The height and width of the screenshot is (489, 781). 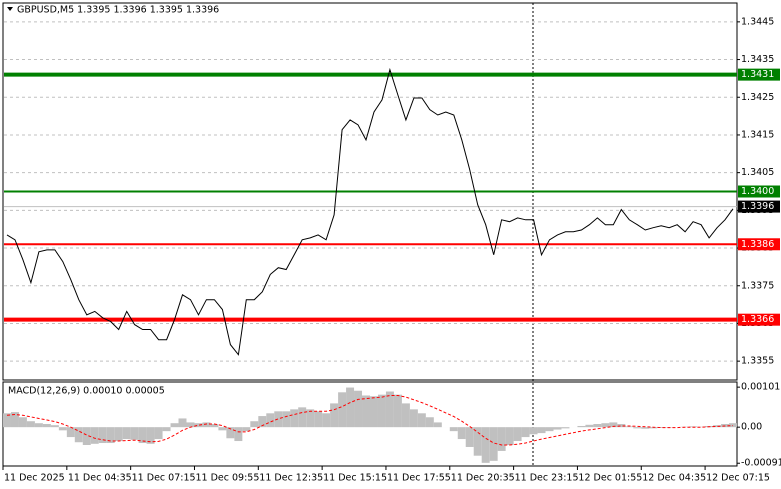 I want to click on x-tick-label: 11 Dec 23:15, so click(x=547, y=478).